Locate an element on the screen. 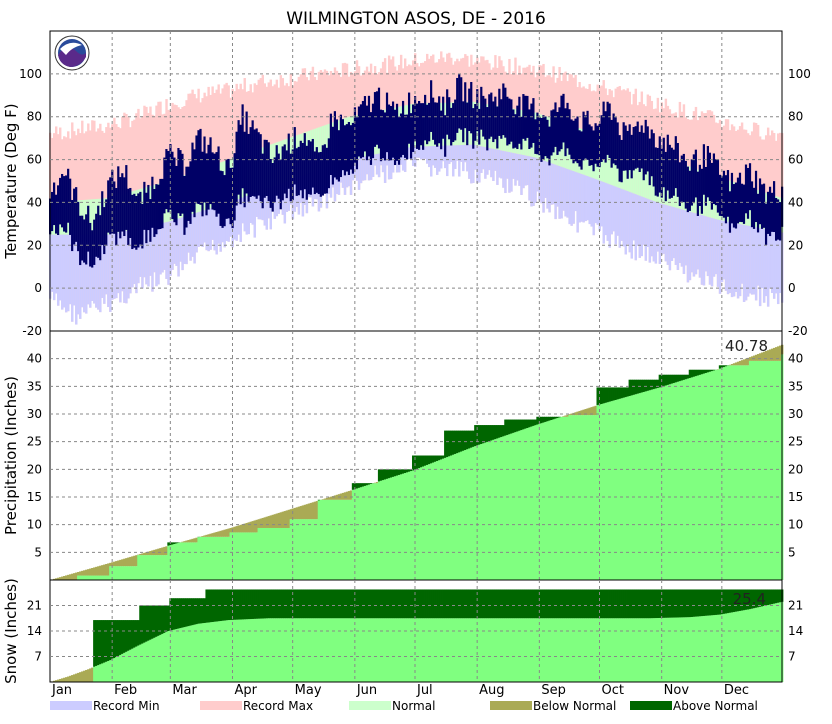 This screenshot has height=724, width=832. y-tick-label-right: 30 is located at coordinates (795, 414).